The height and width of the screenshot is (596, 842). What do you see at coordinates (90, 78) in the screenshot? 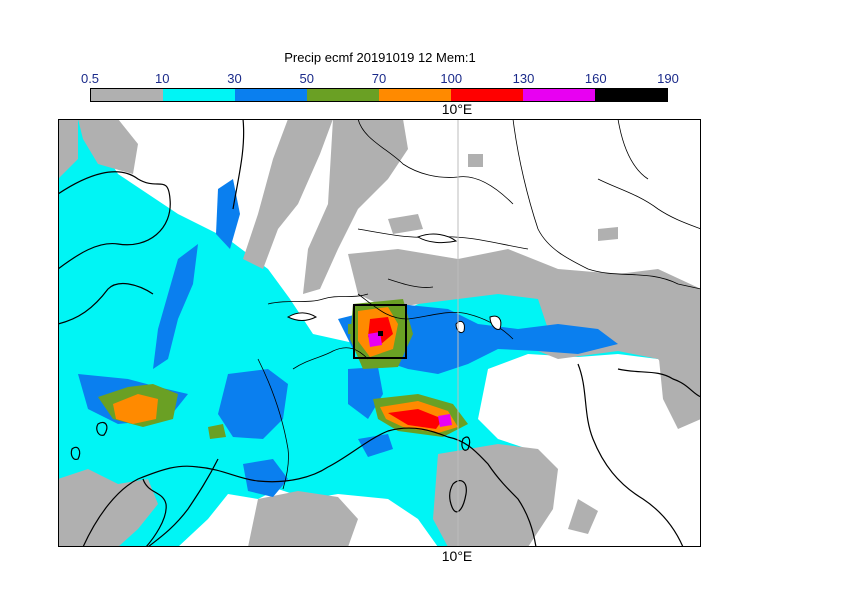
I see `legend-tick-label: 0.5` at bounding box center [90, 78].